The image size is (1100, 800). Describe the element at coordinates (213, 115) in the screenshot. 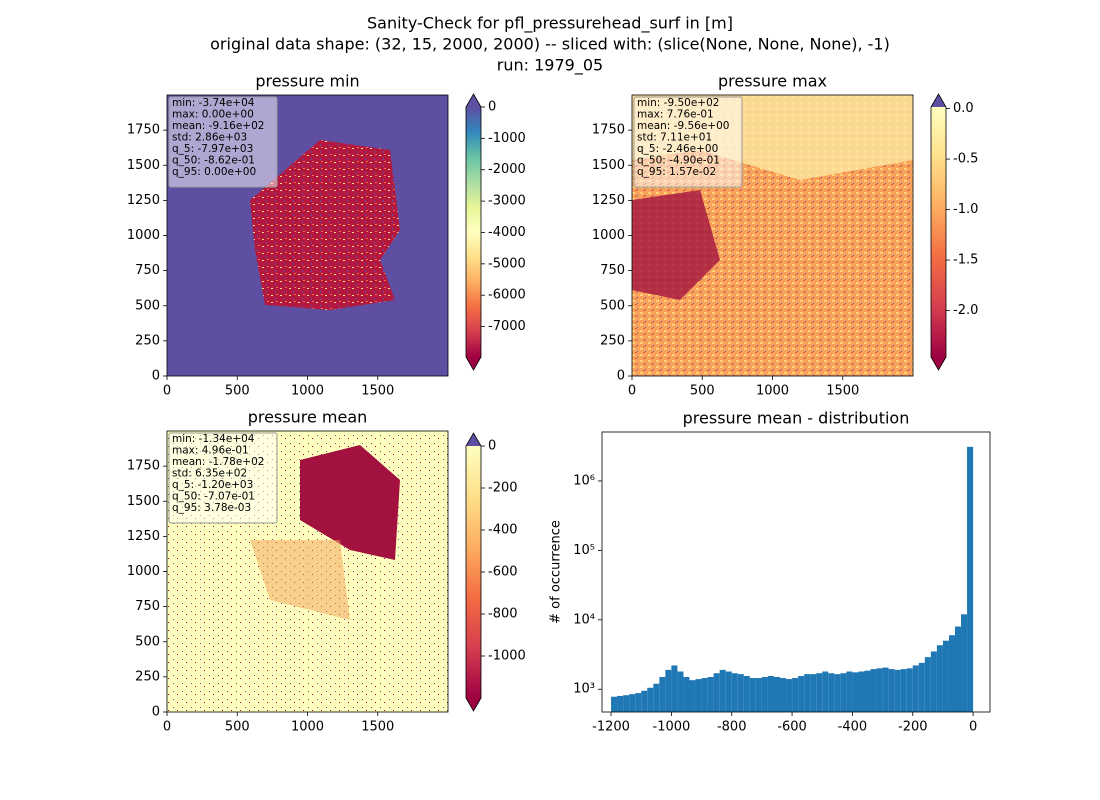

I see `stats-line: max: 0.00e+00` at that location.